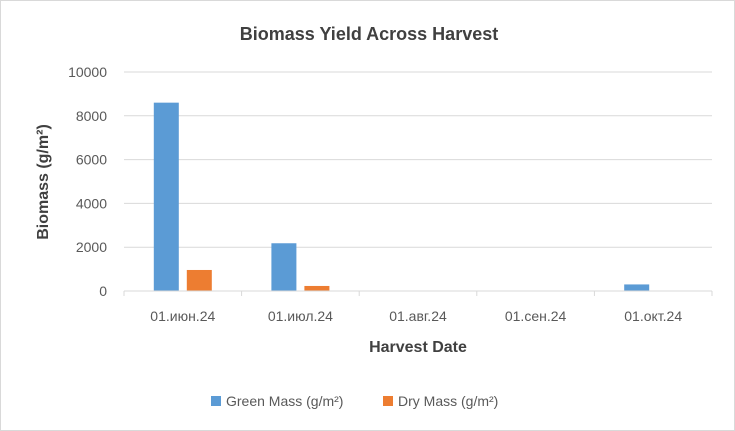  I want to click on x-tick-label: 01.сен.24, so click(536, 316).